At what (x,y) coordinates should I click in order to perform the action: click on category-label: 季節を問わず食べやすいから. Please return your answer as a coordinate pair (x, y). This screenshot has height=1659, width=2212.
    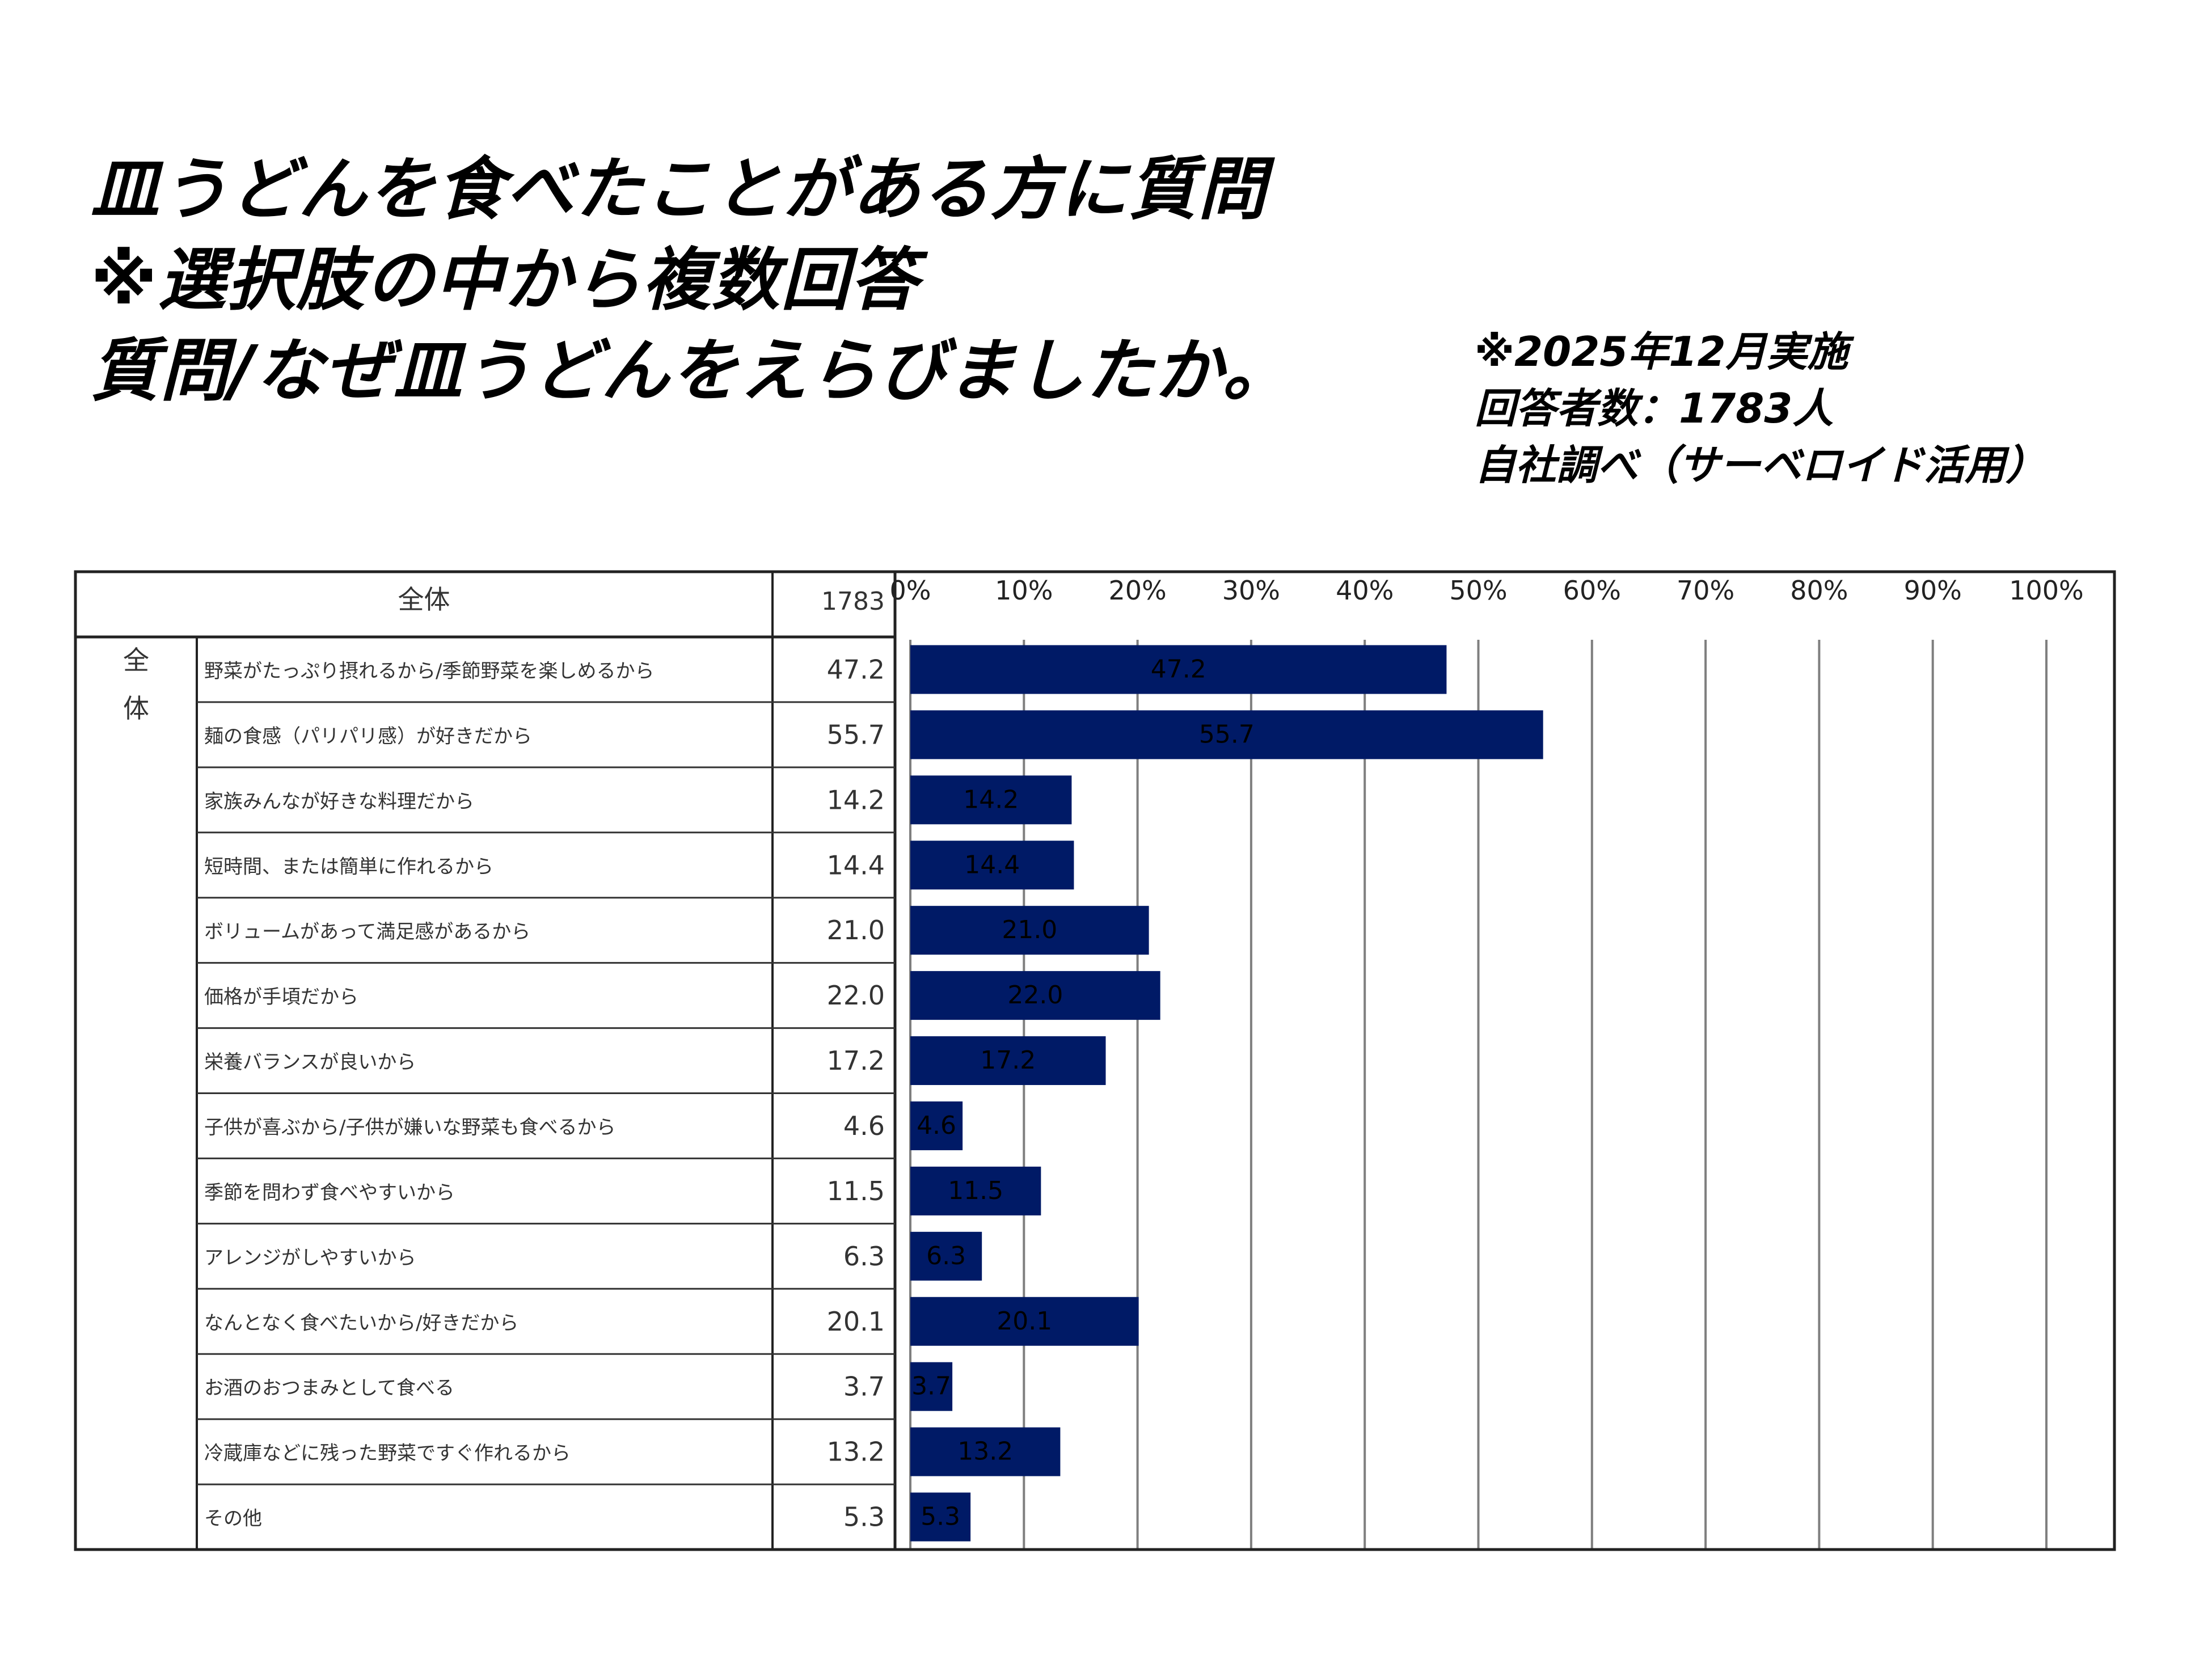
    Looking at the image, I should click on (329, 1192).